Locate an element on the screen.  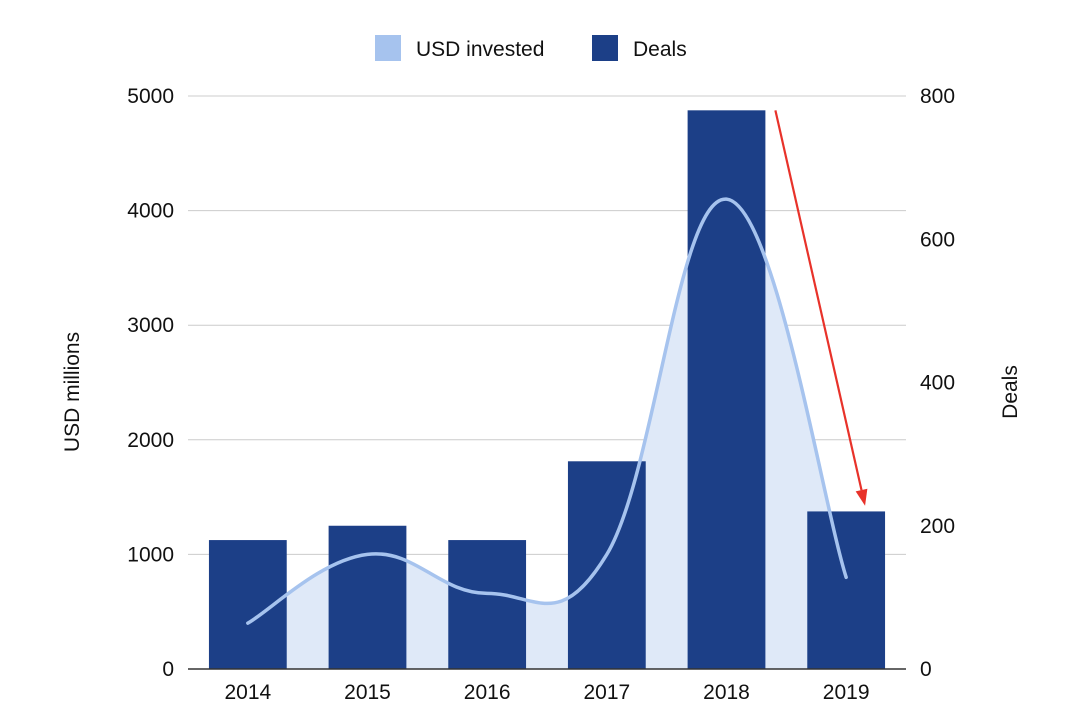
legend: USD invested Deals is located at coordinates (531, 48).